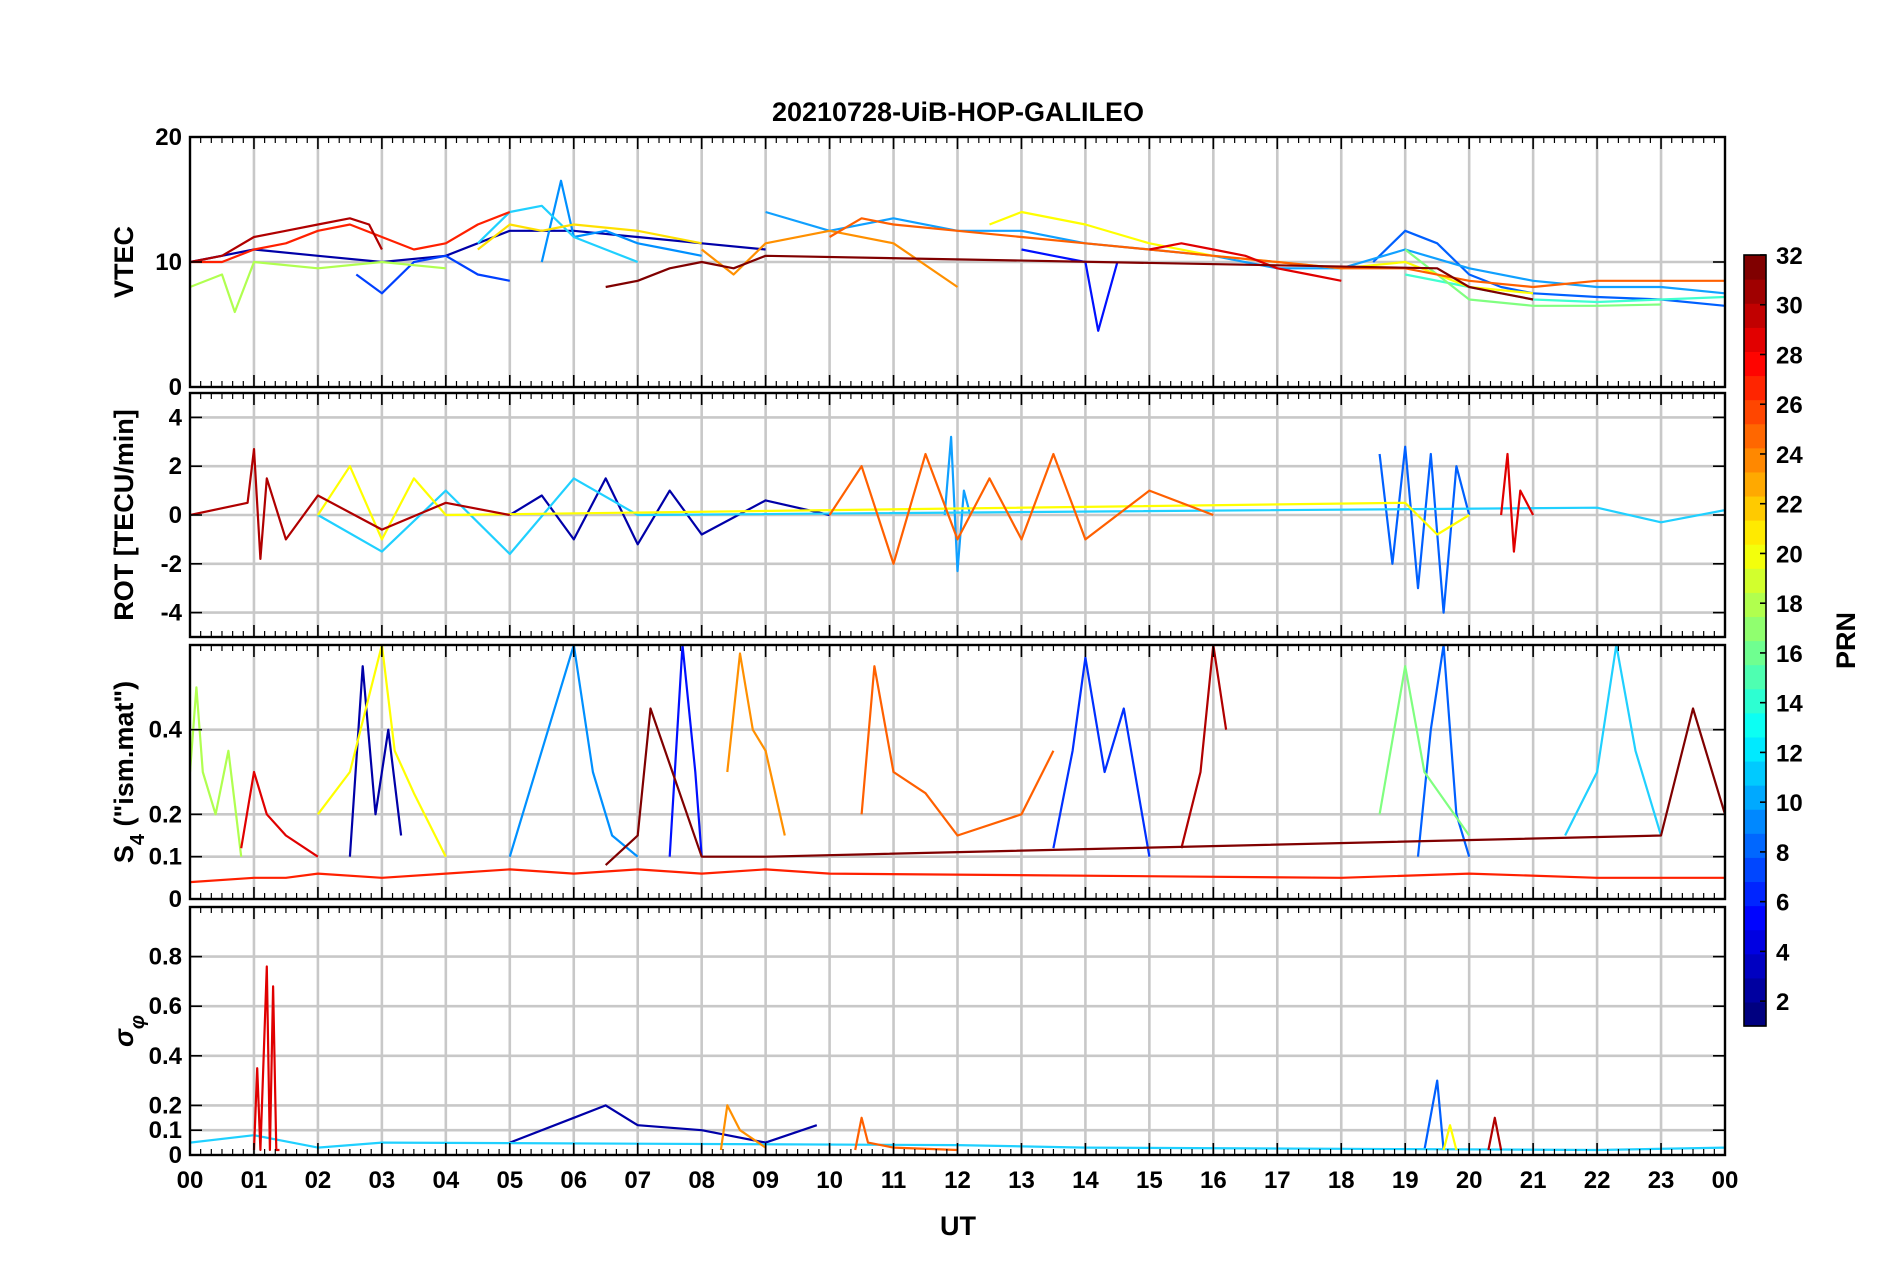 The height and width of the screenshot is (1272, 1902). I want to click on x-tick-label: 10, so click(829, 1180).